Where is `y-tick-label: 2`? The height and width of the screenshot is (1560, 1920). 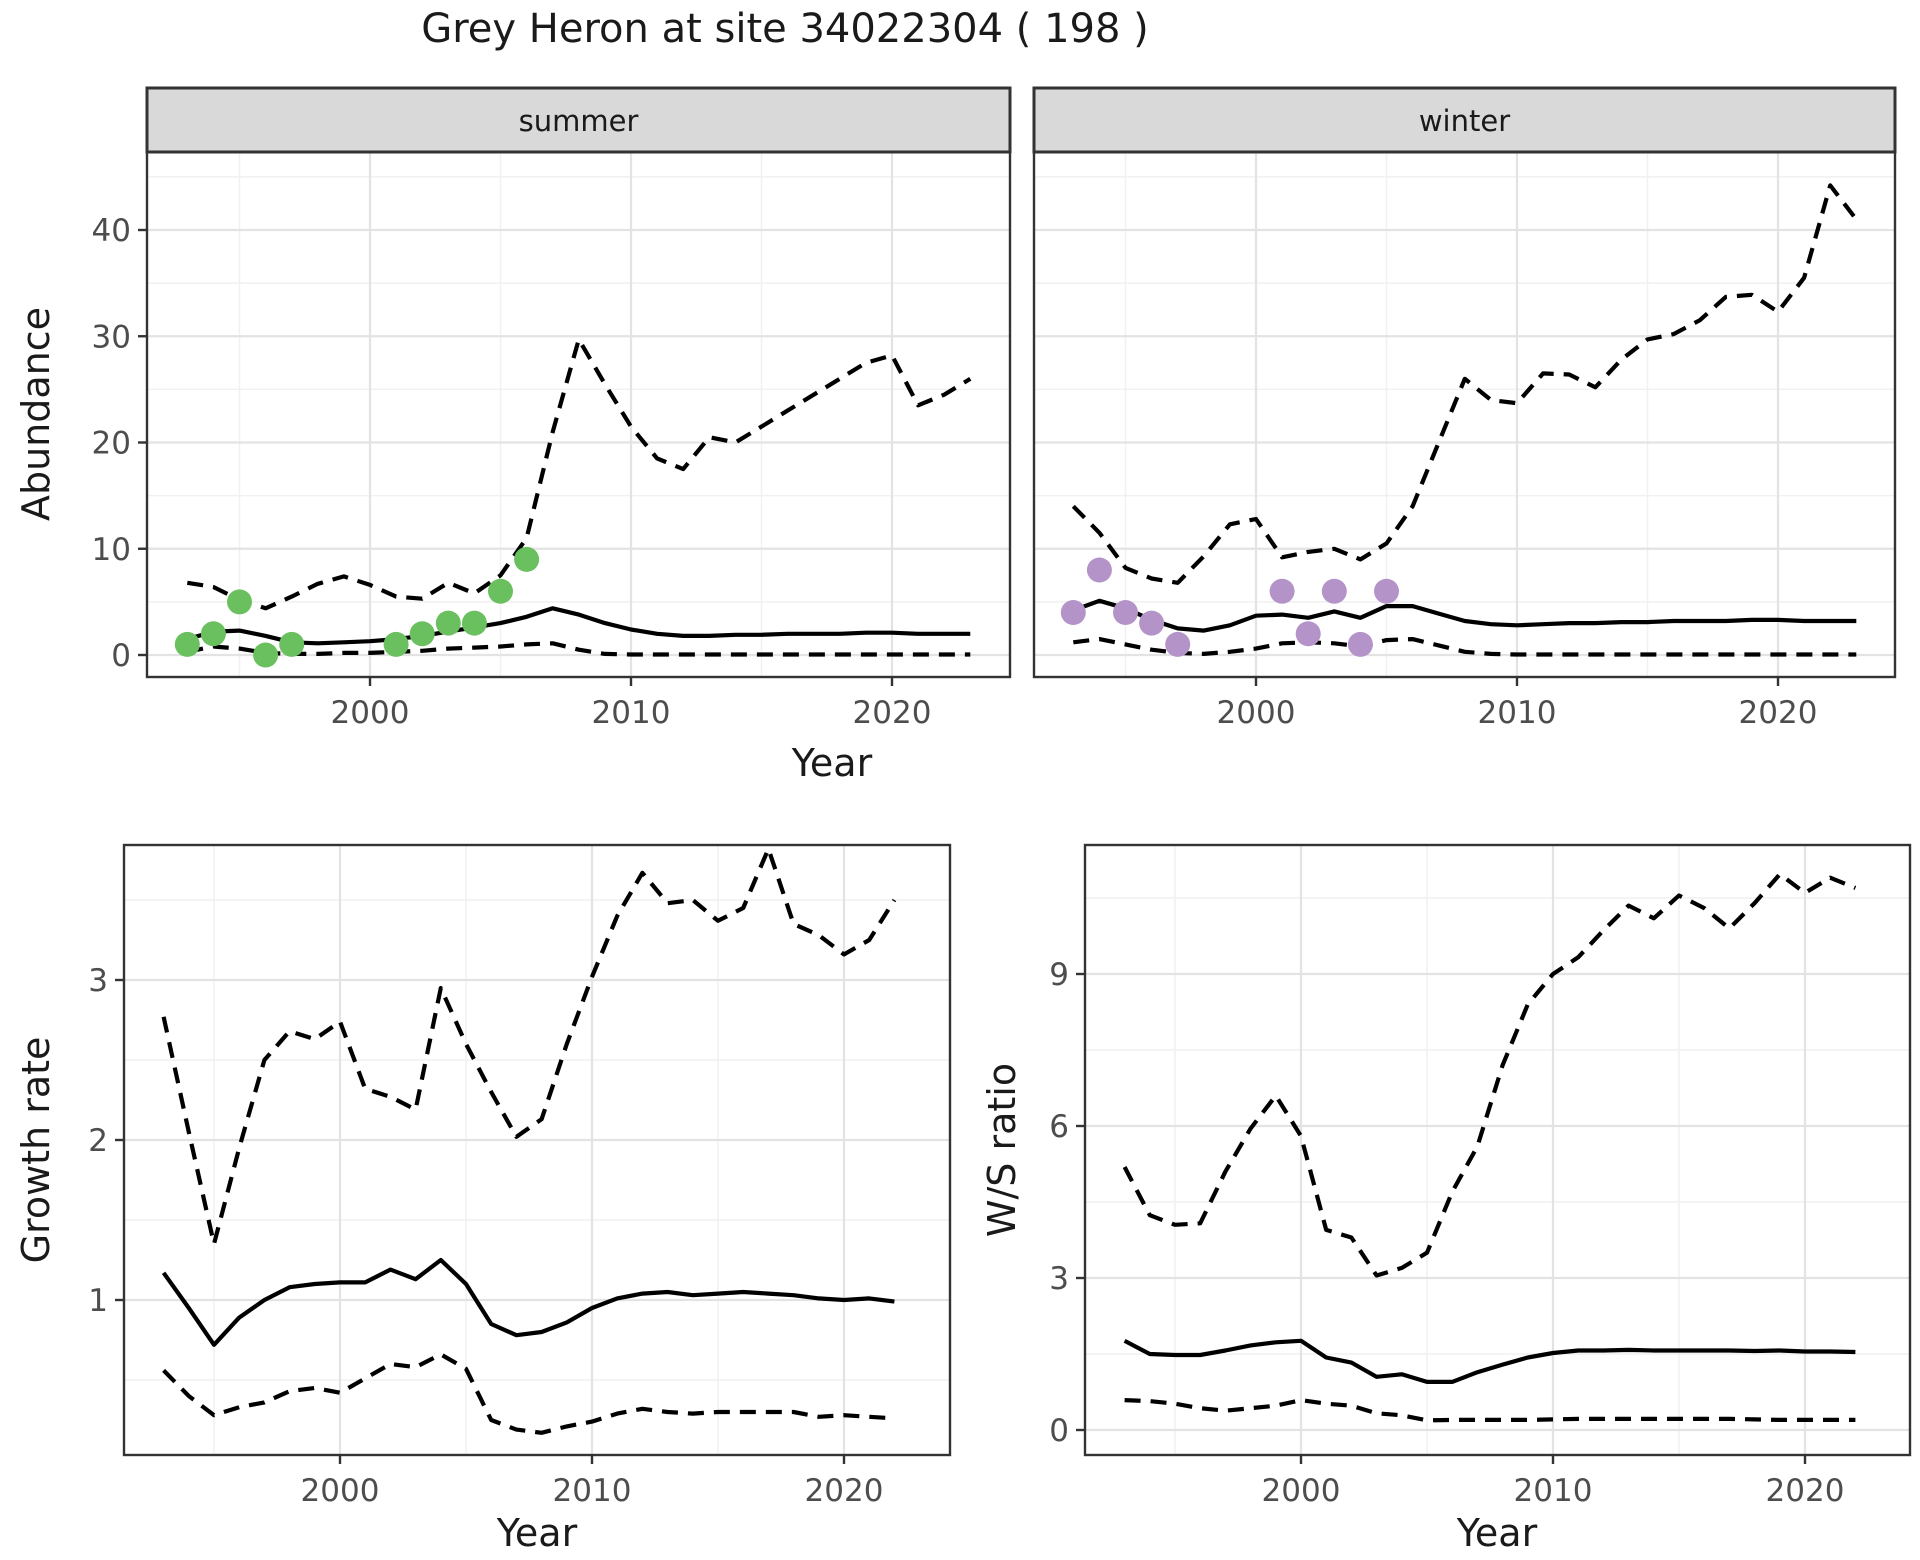 y-tick-label: 2 is located at coordinates (98, 1141).